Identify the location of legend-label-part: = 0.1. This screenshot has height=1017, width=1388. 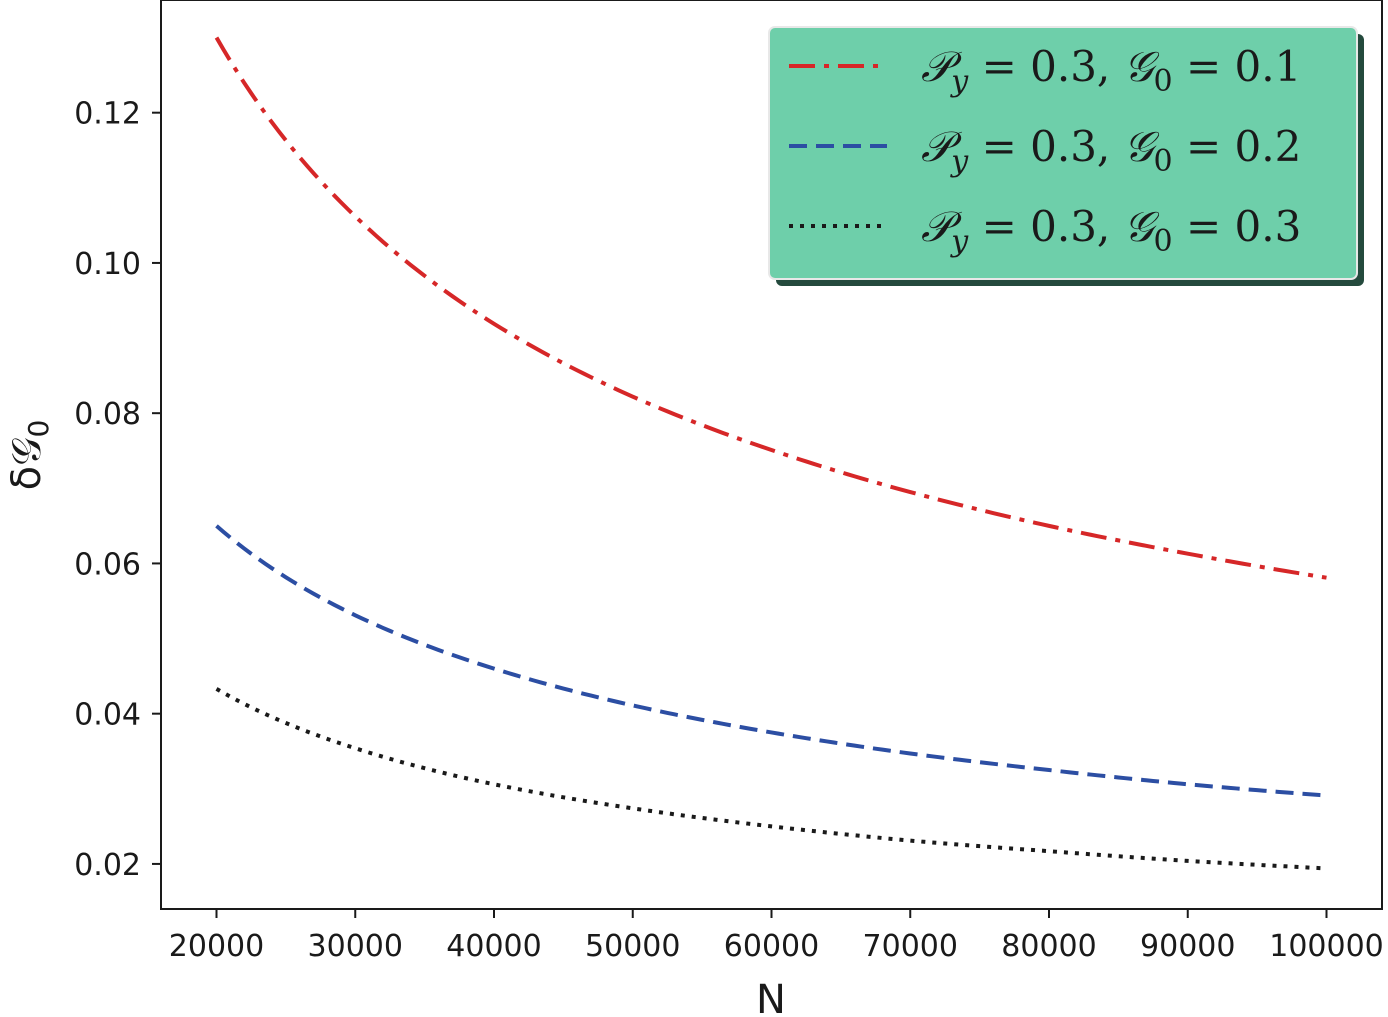
(1237, 66).